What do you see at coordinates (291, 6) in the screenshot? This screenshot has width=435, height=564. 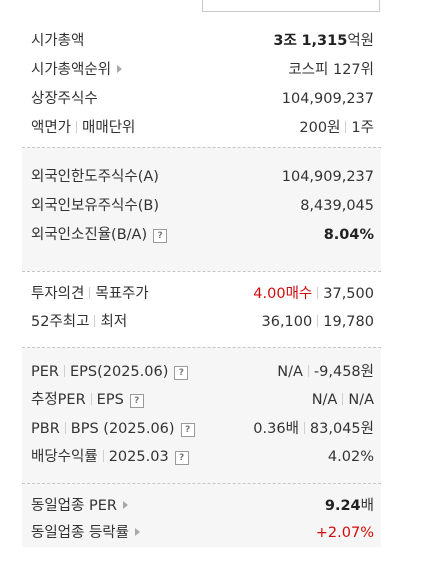 I see `top-tab` at bounding box center [291, 6].